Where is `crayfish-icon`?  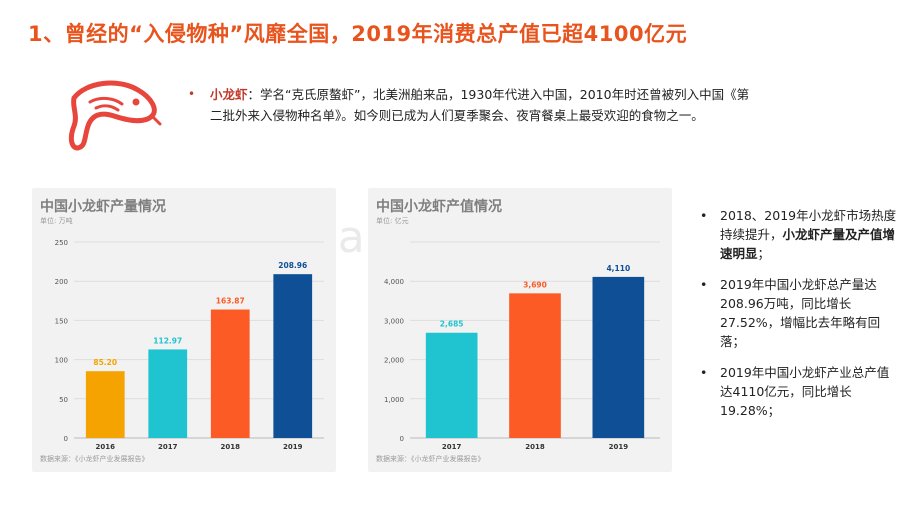 crayfish-icon is located at coordinates (115, 115).